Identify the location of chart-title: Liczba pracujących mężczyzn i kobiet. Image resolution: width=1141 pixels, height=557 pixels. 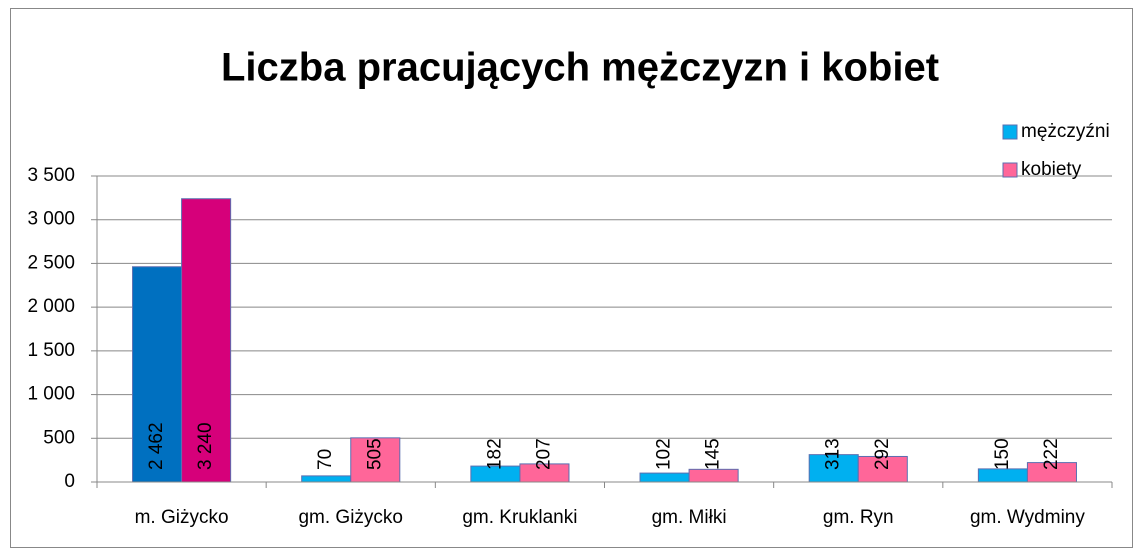
(580, 68).